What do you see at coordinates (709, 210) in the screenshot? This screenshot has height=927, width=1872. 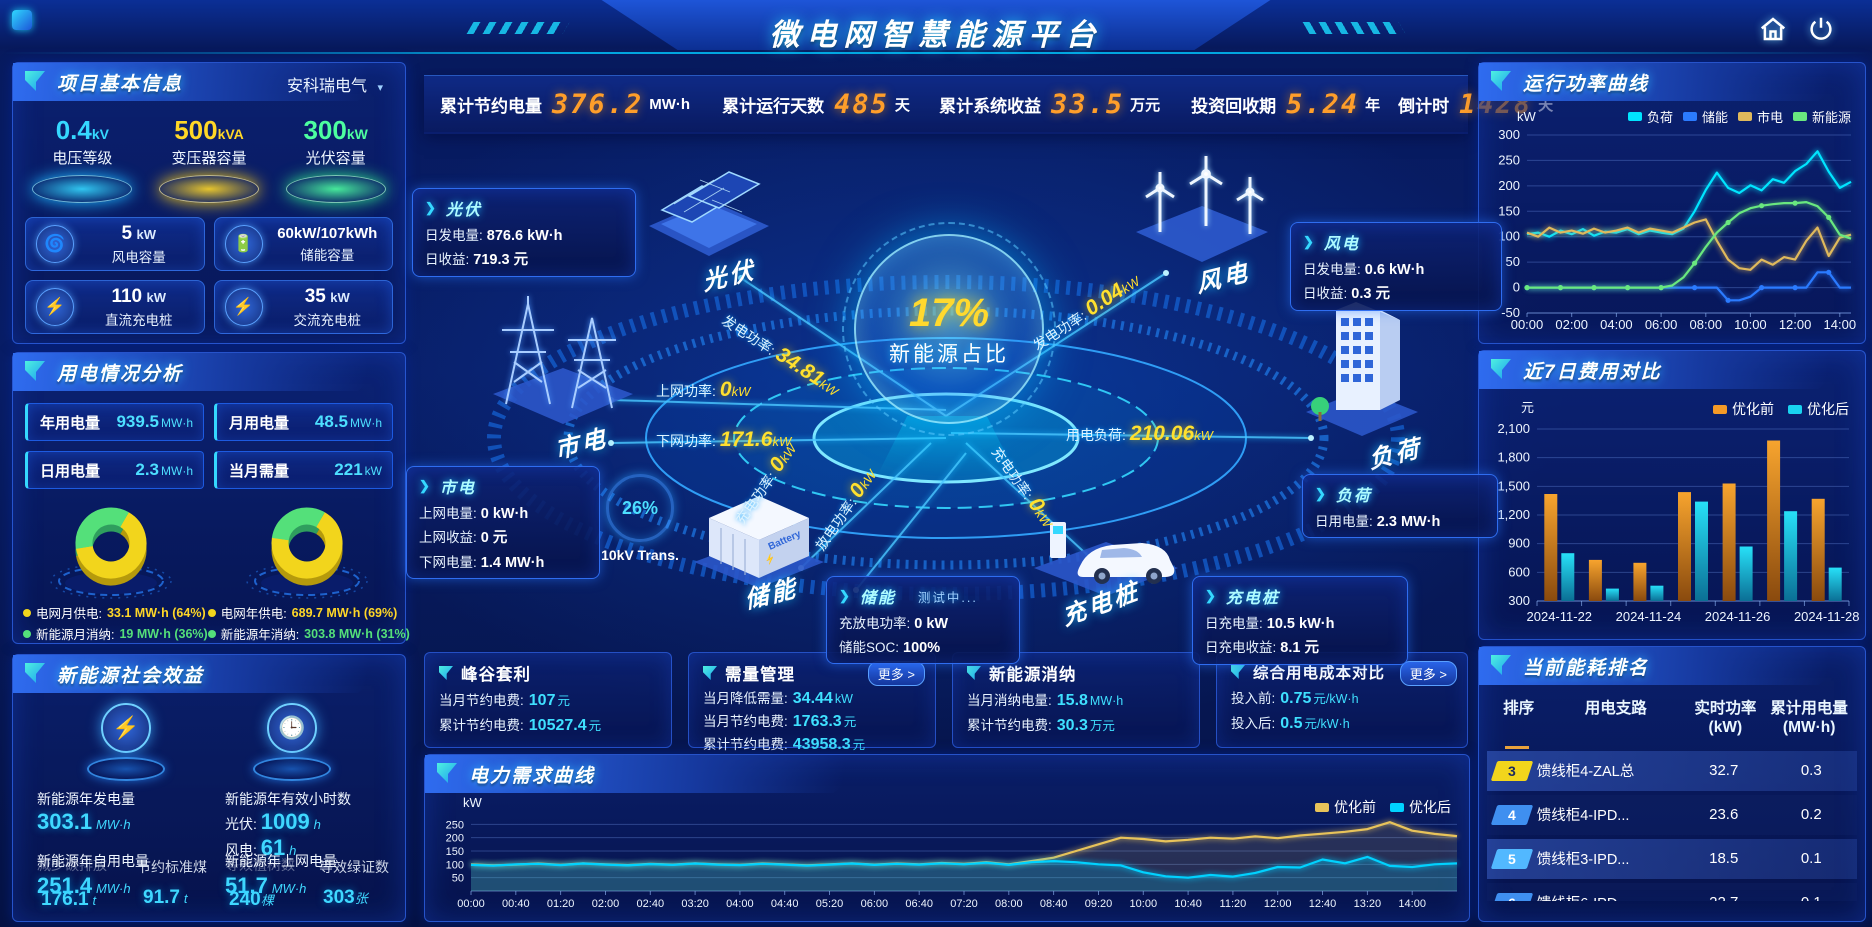 I see `pv-node-illustration` at bounding box center [709, 210].